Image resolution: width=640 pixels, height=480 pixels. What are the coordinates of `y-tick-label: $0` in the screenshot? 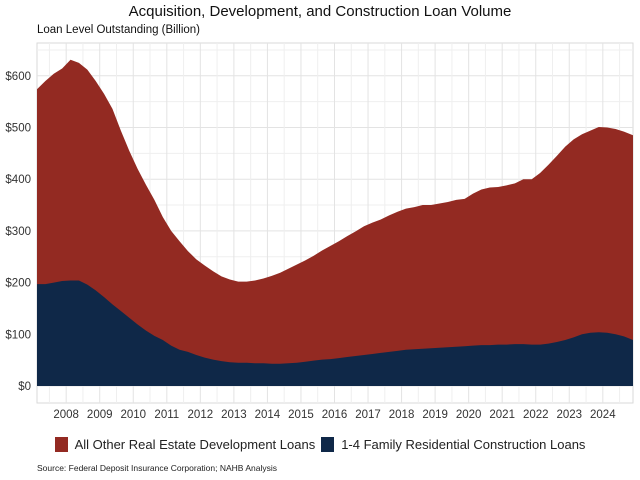 It's located at (24, 387).